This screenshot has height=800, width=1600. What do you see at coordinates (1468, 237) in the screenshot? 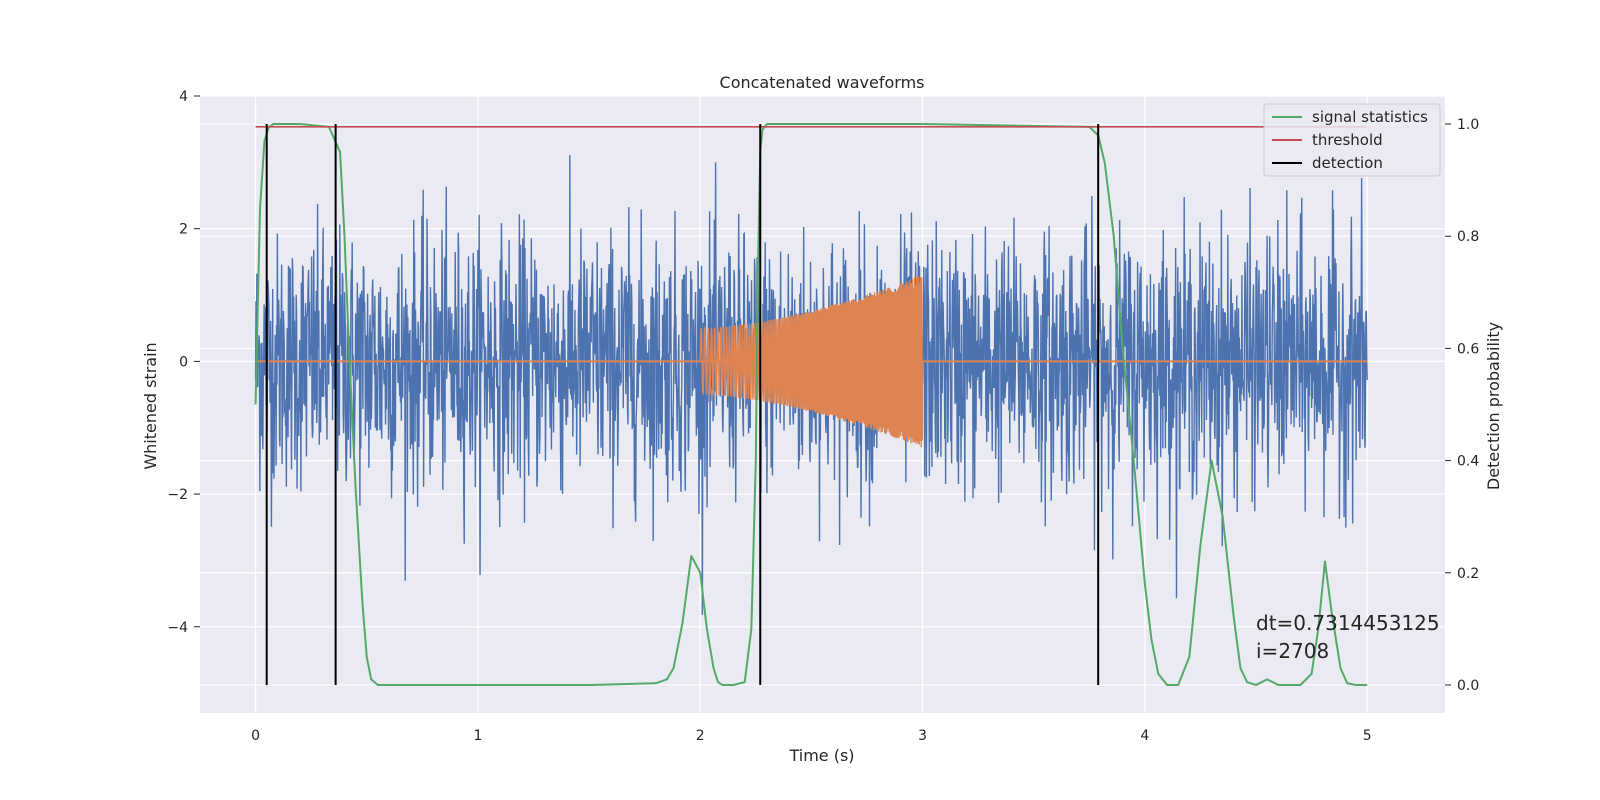
I see `y-right-tick-label: 0.8` at bounding box center [1468, 237].